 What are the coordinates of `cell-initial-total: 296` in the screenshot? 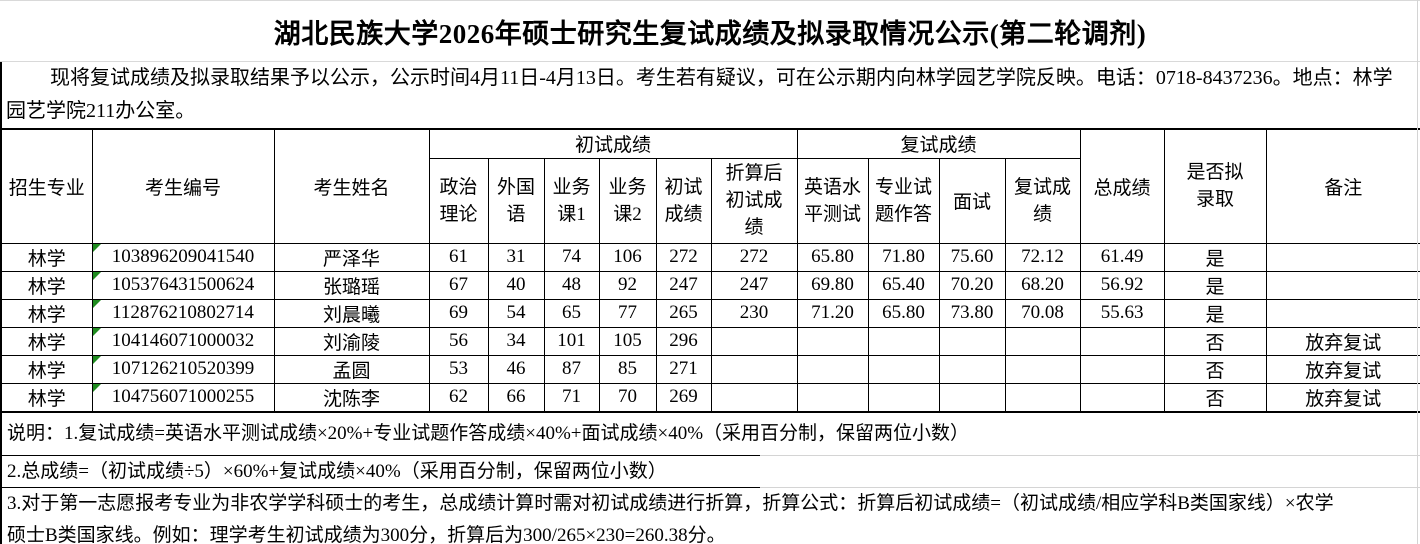 It's located at (683, 341).